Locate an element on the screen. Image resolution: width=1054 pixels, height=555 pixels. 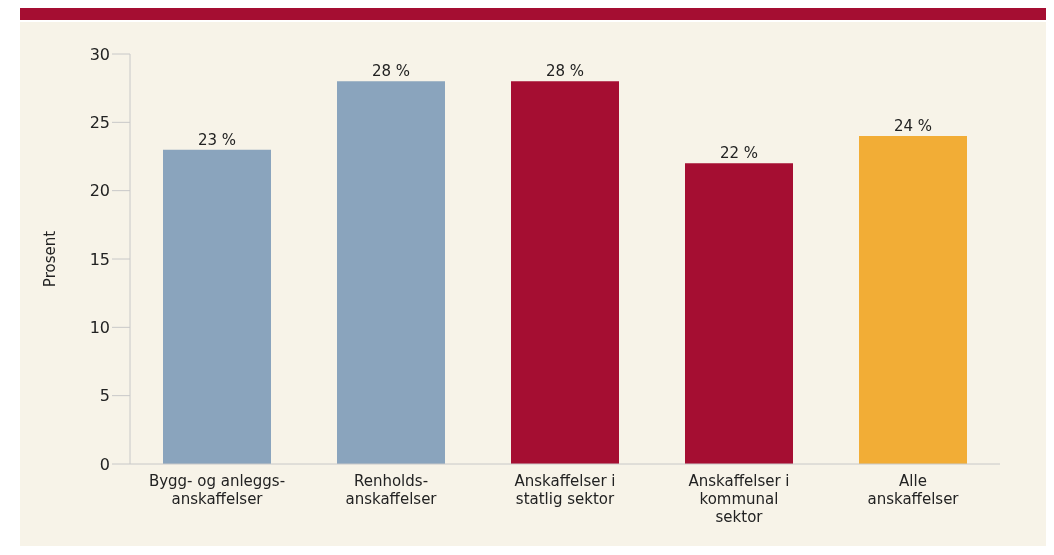
data-label: 24 % is located at coordinates (913, 126).